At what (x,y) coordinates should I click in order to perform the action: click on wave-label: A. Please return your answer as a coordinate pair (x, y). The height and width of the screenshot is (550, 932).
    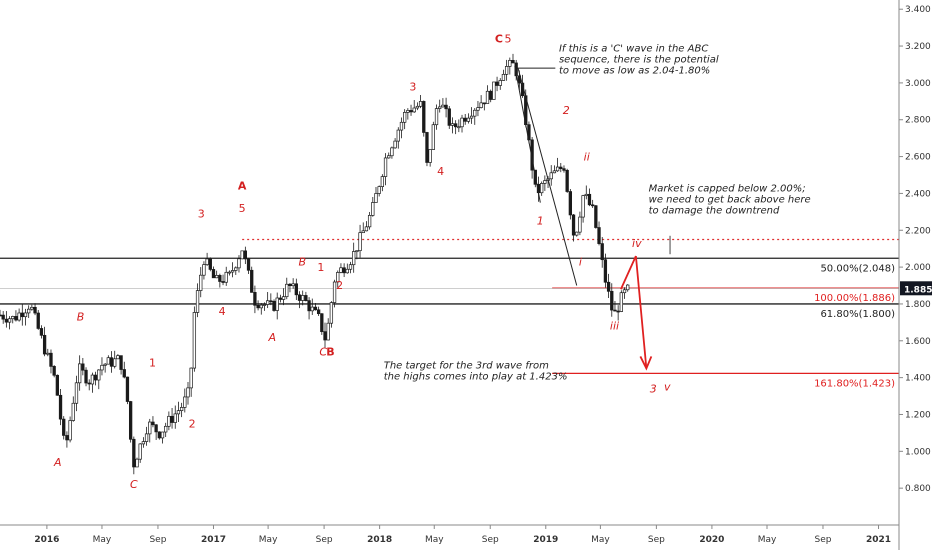
    Looking at the image, I should click on (271, 337).